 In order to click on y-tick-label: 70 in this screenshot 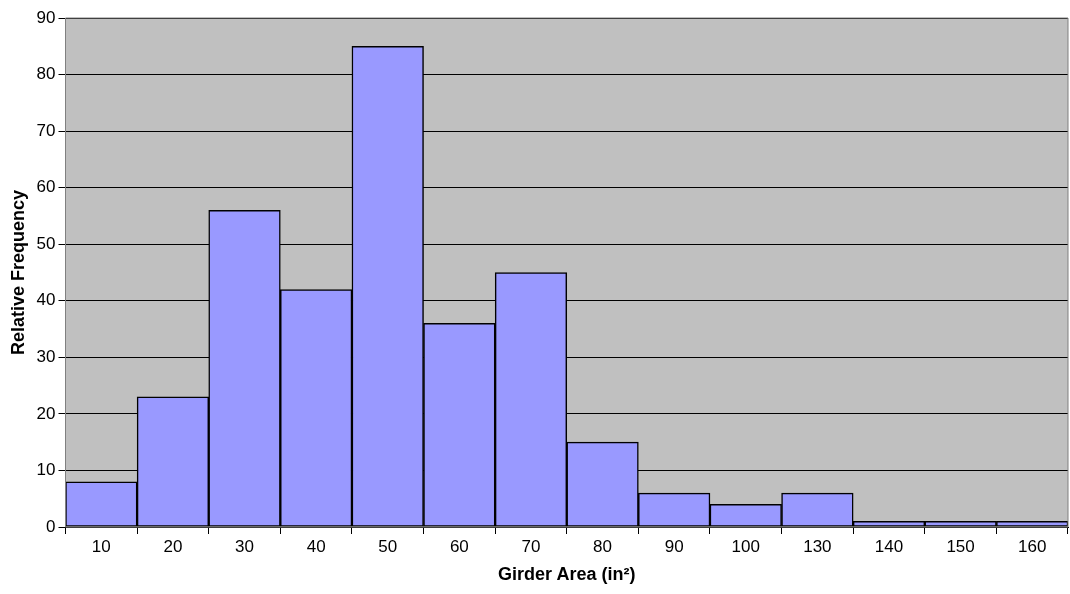, I will do `click(46, 130)`.